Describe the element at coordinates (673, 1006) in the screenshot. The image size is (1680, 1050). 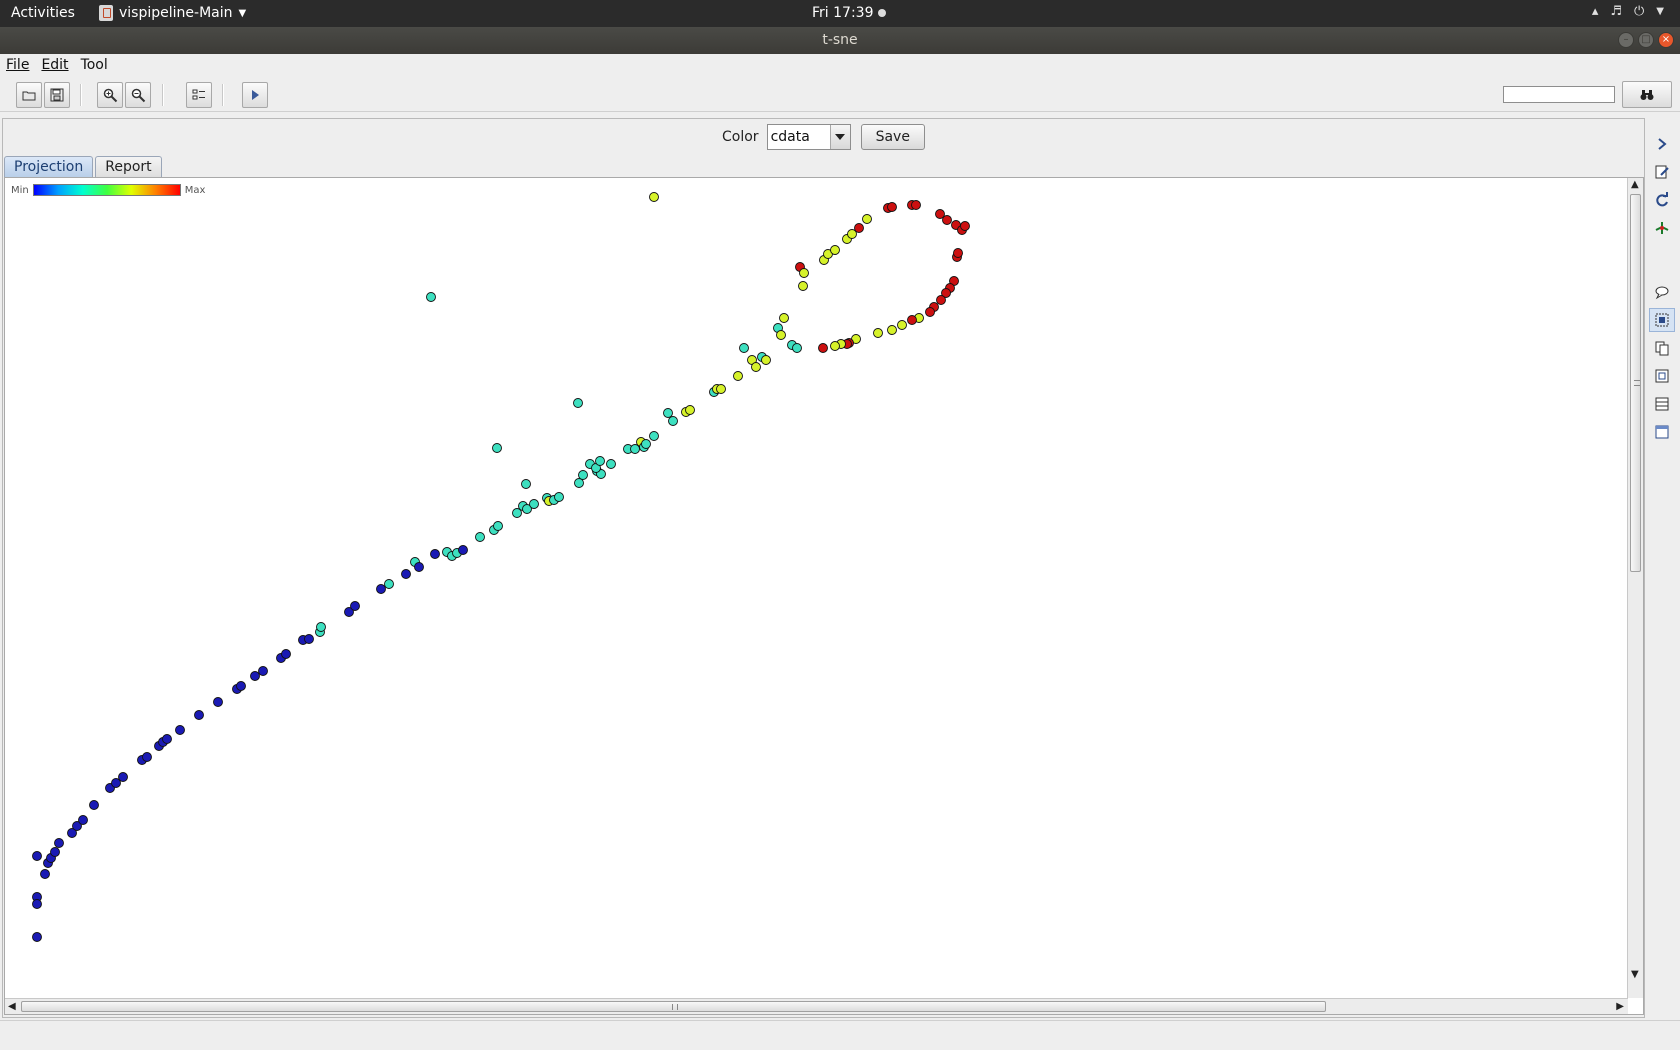
I see `horizontal-scroll-thumb` at that location.